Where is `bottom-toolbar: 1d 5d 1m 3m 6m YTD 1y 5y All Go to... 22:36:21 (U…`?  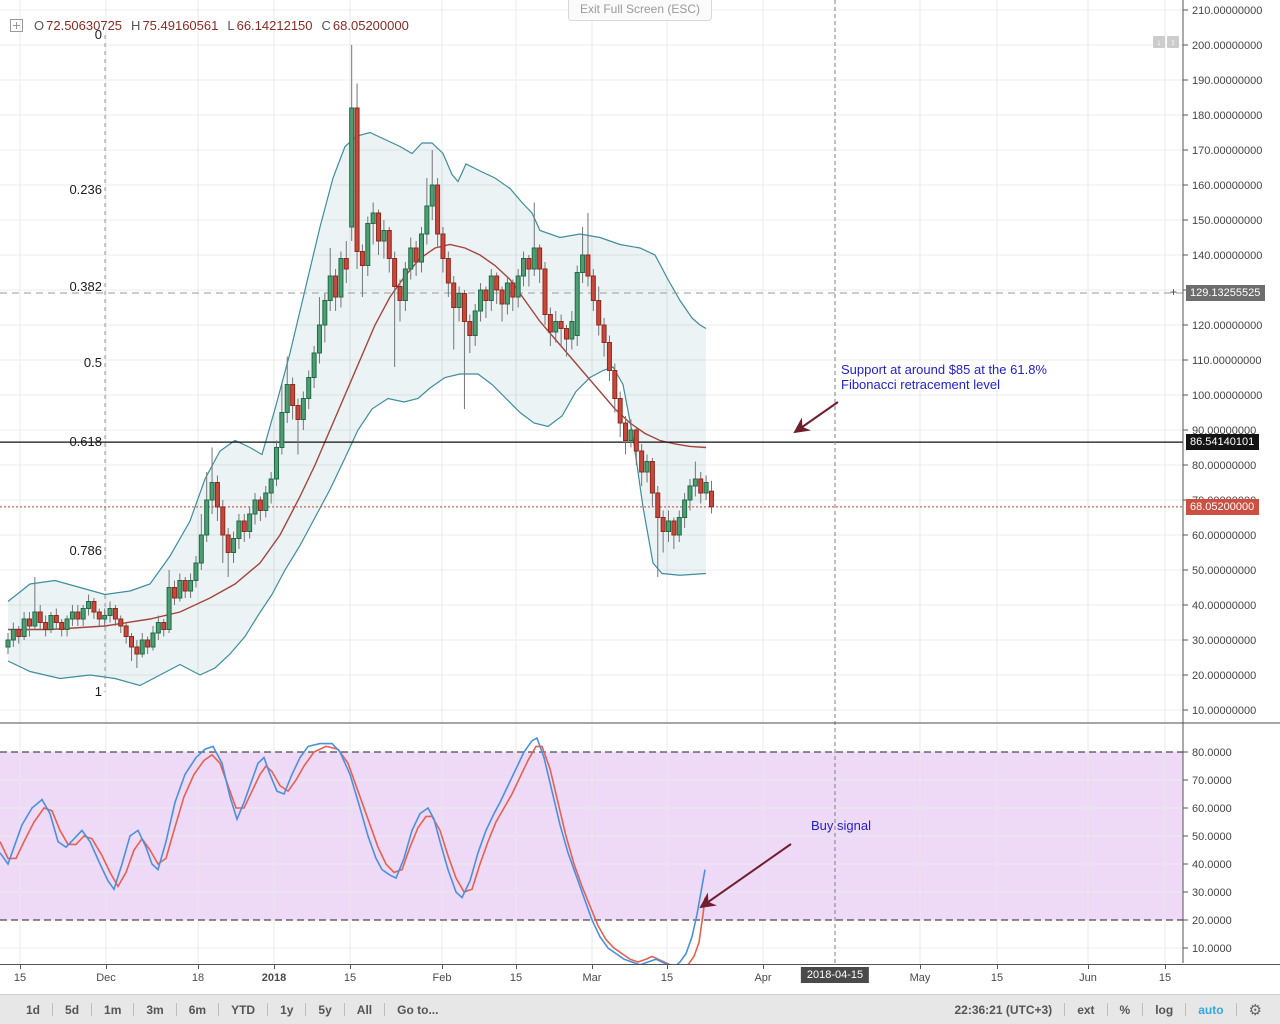 bottom-toolbar: 1d 5d 1m 3m 6m YTD 1y 5y All Go to... 22:36:21 (U… is located at coordinates (640, 1009).